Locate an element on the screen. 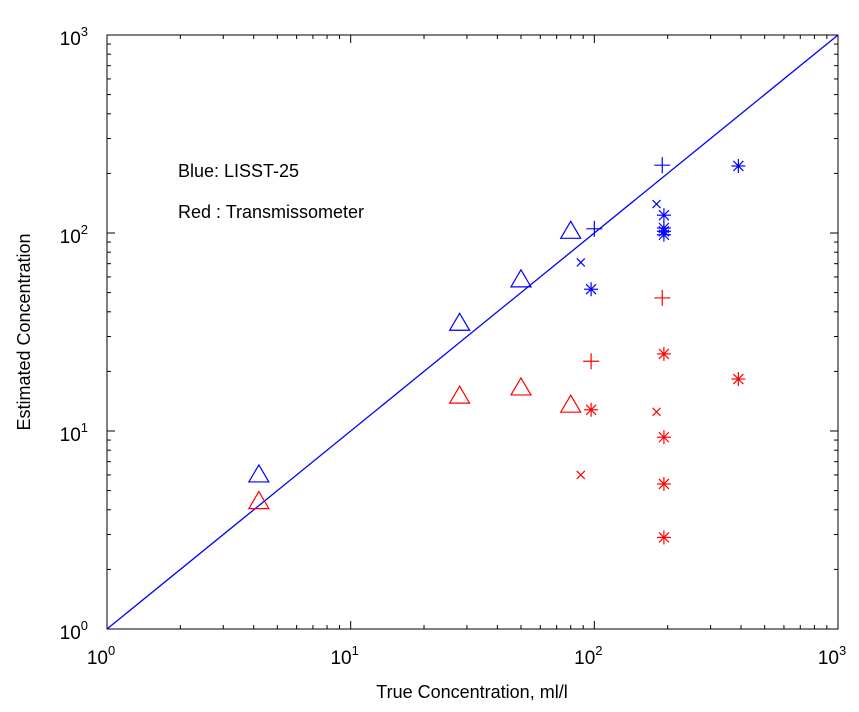  annotation-blue: Blue: LISST-25 is located at coordinates (238, 171).